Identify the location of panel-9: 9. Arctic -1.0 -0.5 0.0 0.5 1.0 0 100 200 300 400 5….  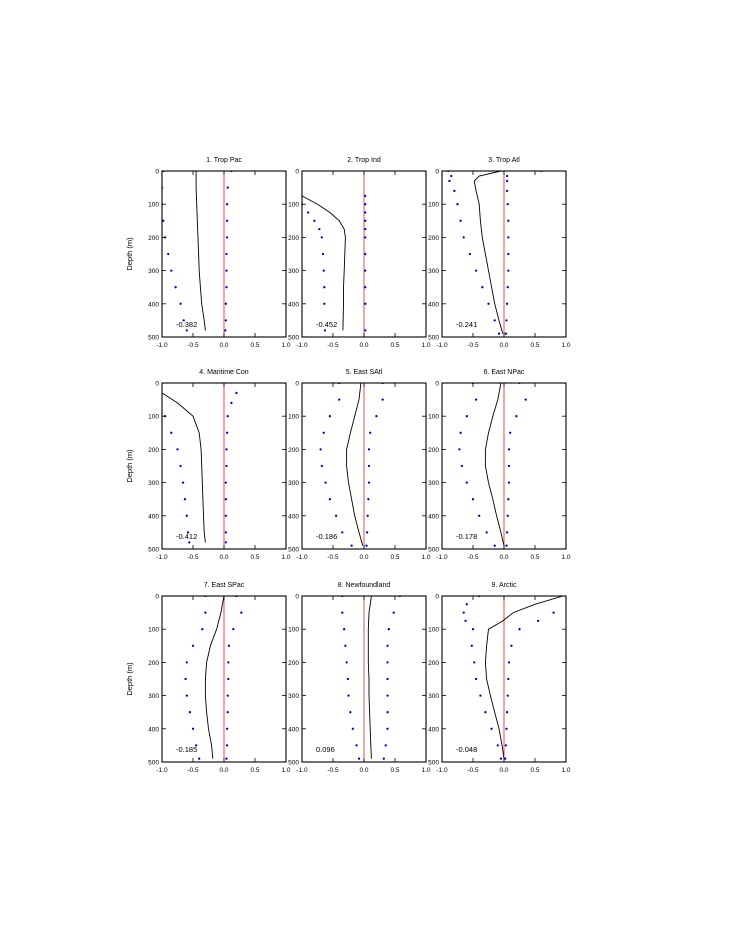
(499, 678).